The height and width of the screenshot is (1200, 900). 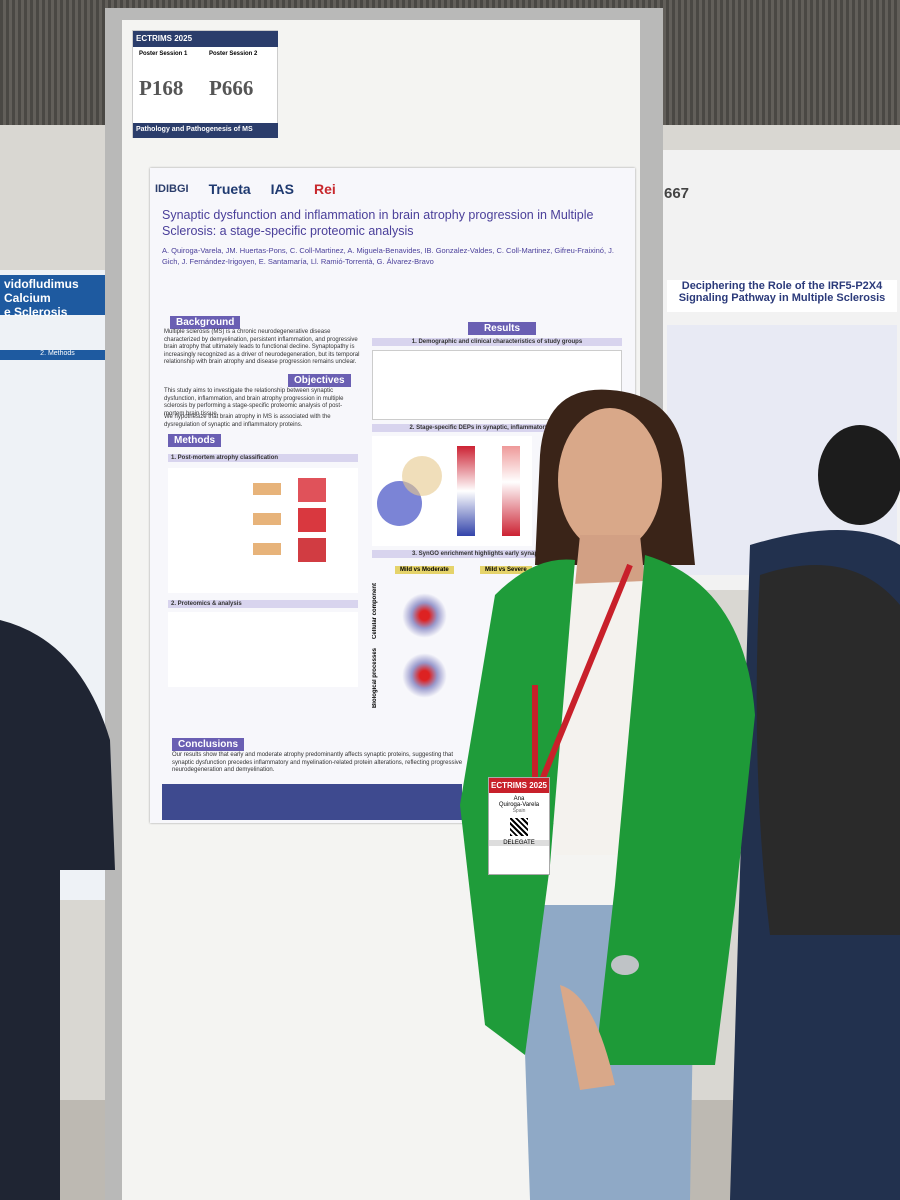 I want to click on qr, so click(x=519, y=827).